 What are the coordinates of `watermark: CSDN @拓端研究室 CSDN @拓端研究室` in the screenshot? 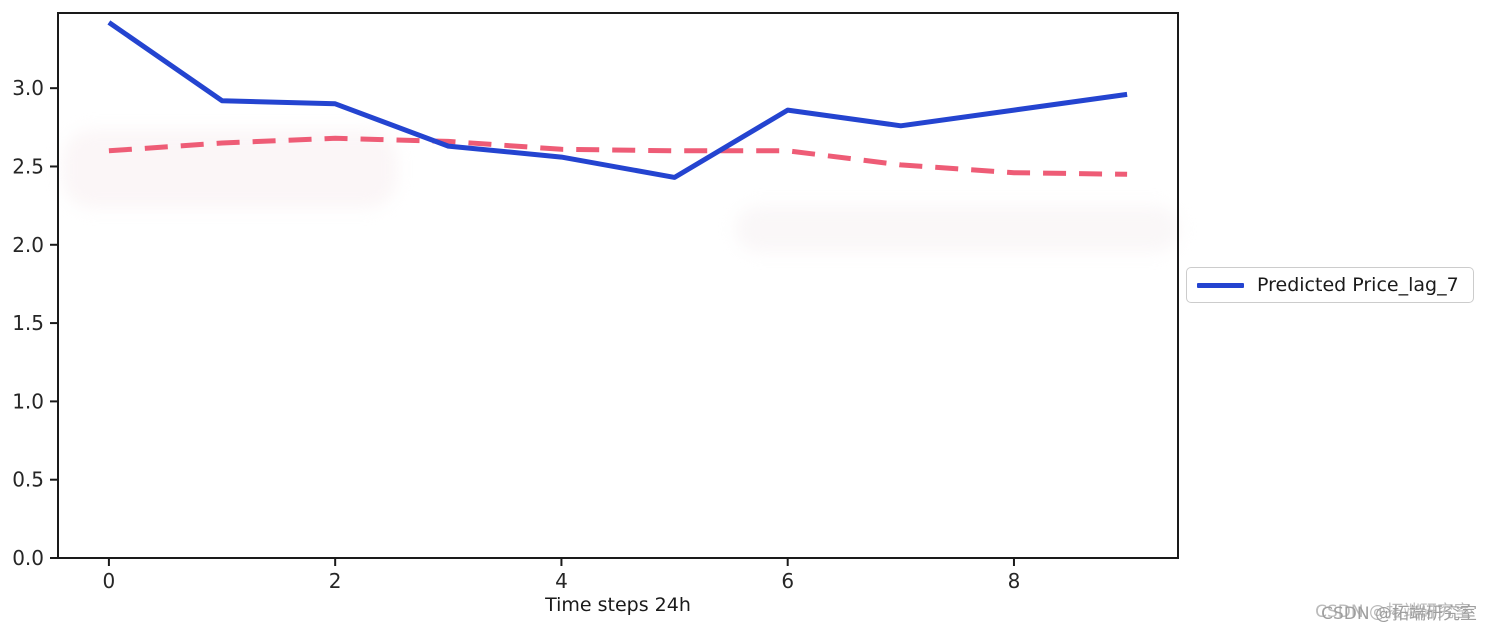 It's located at (1396, 611).